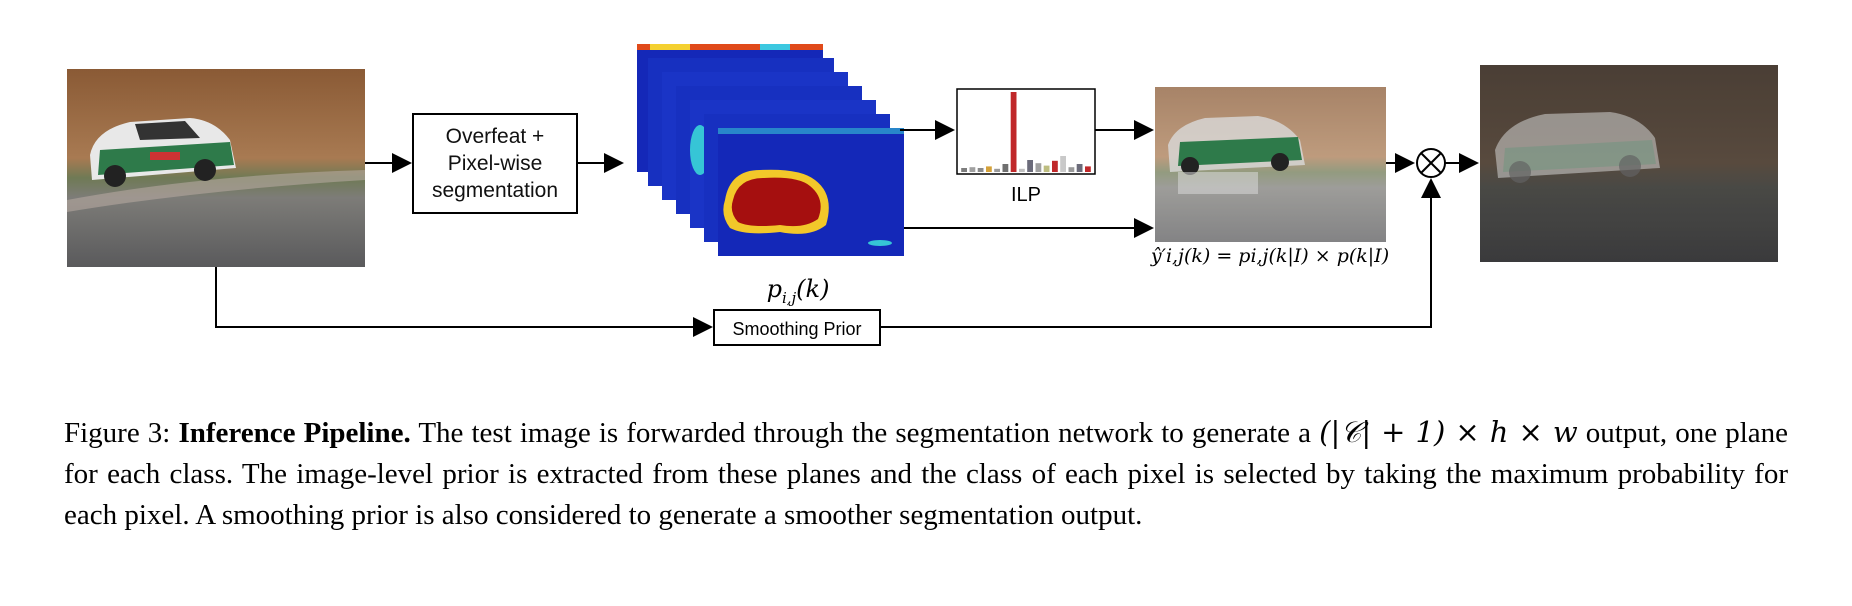  I want to click on heatmap-stack, so click(770, 150).